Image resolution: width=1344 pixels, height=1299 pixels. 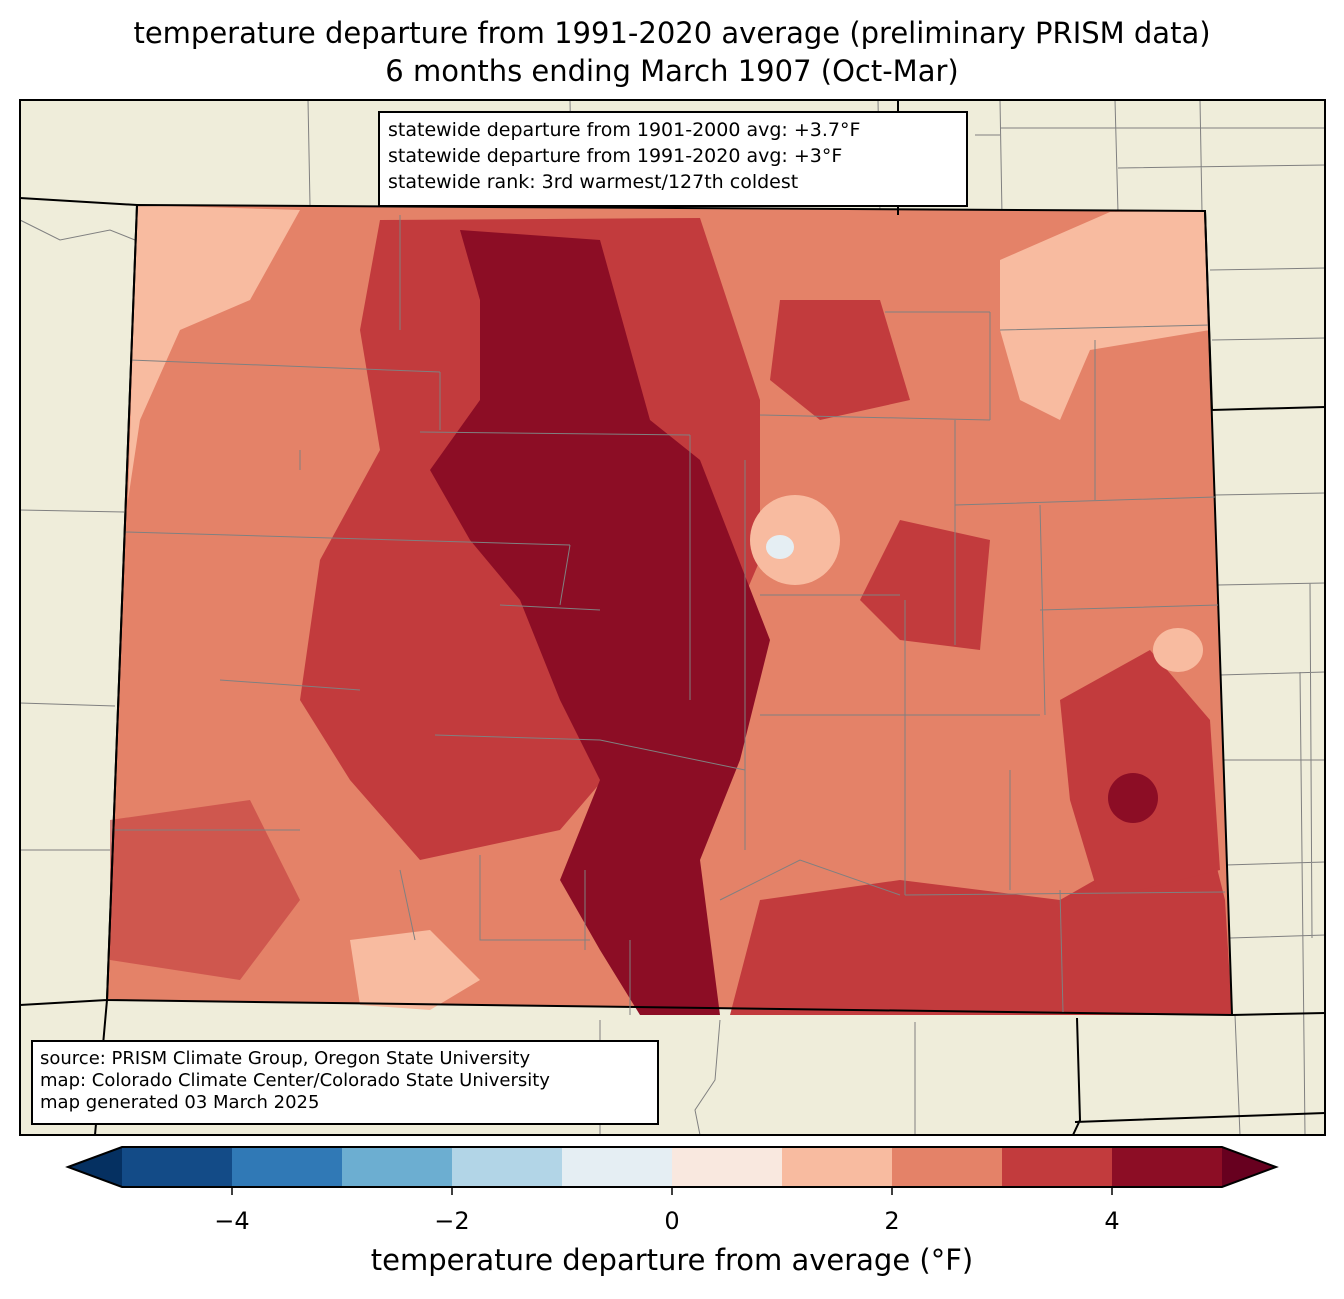 What do you see at coordinates (1105, 315) in the screenshot?
I see `region-light-northeast` at bounding box center [1105, 315].